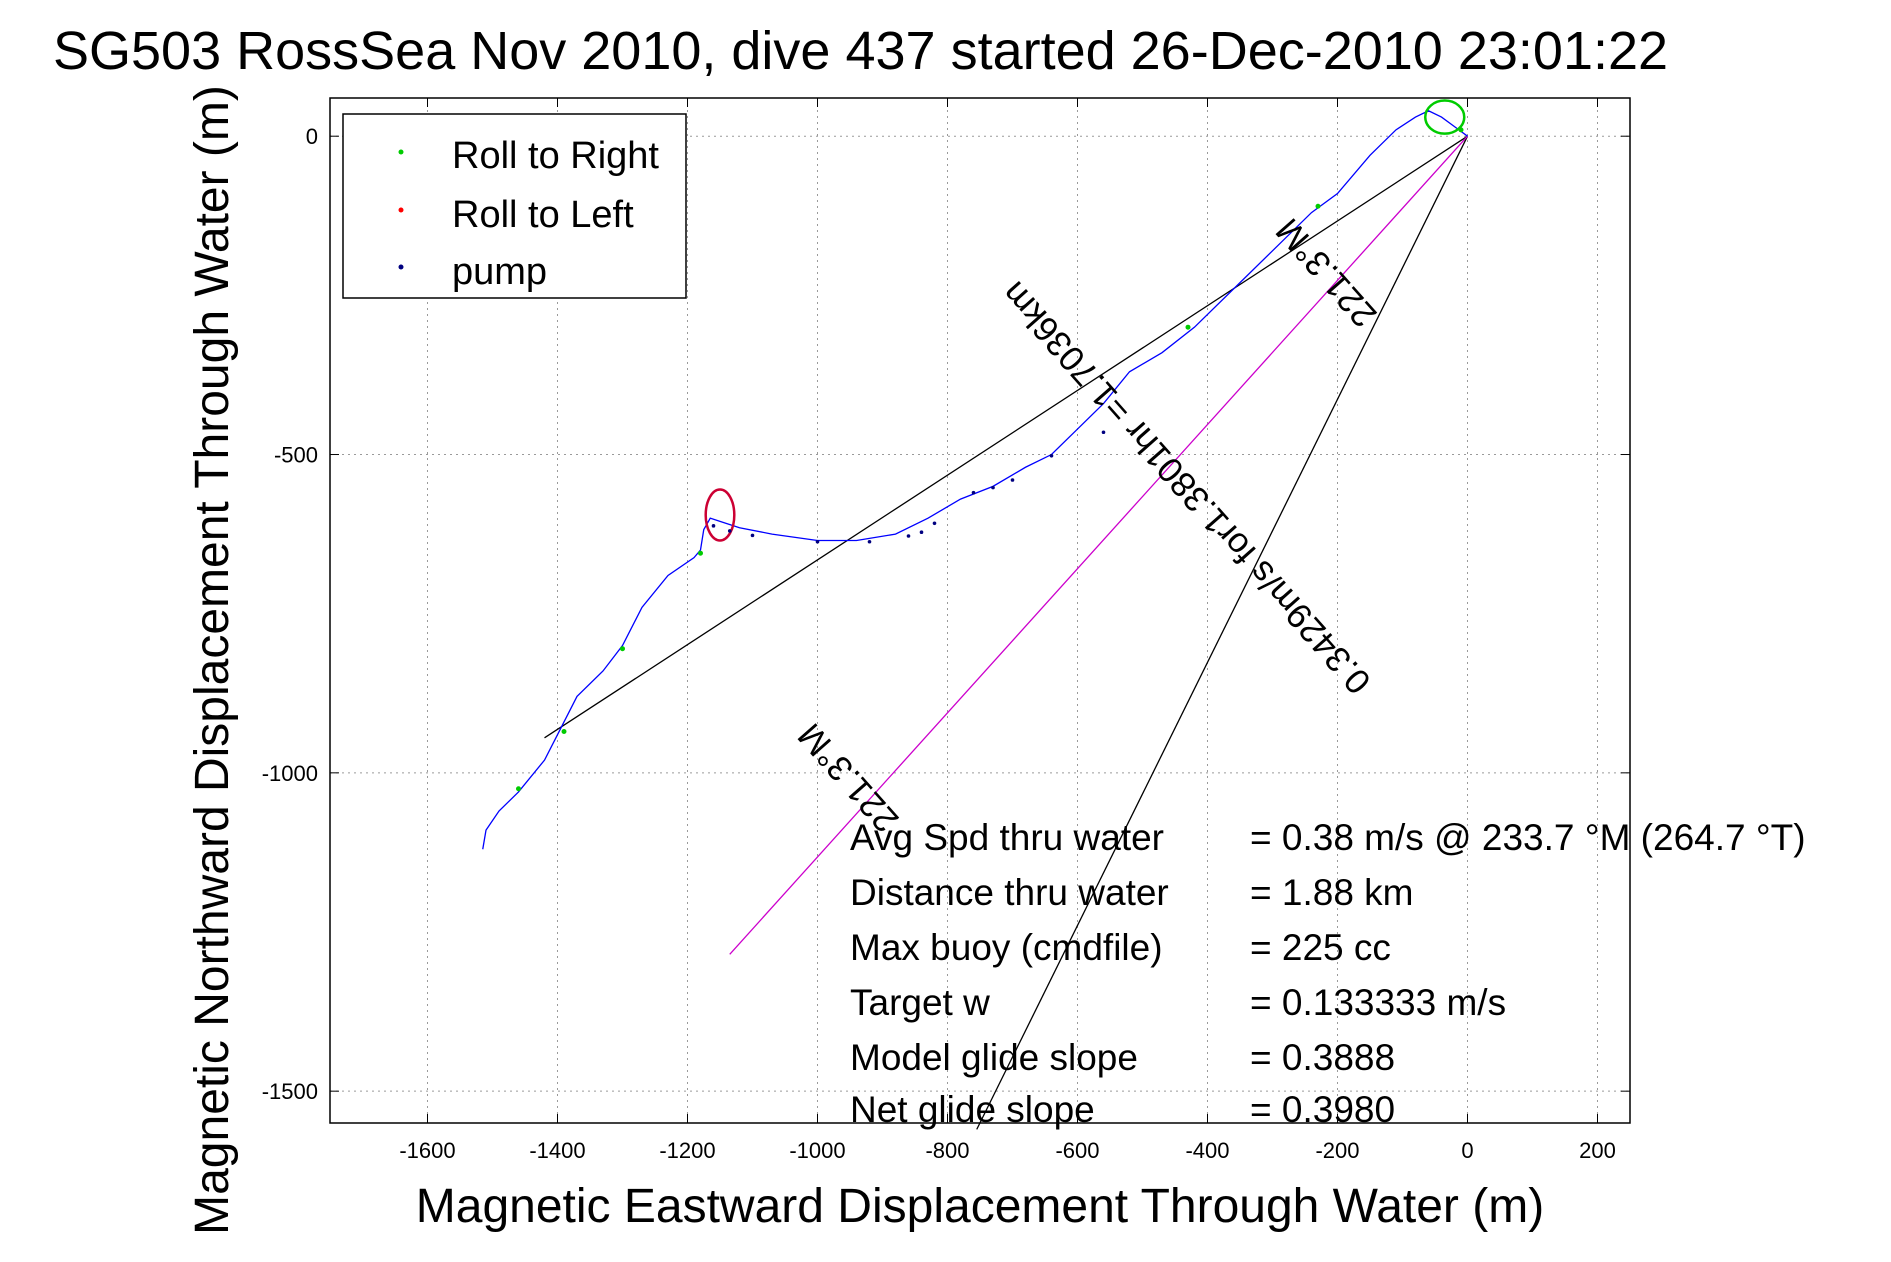 Image resolution: width=1891 pixels, height=1262 pixels. What do you see at coordinates (296, 455) in the screenshot?
I see `y-tick-label: -500` at bounding box center [296, 455].